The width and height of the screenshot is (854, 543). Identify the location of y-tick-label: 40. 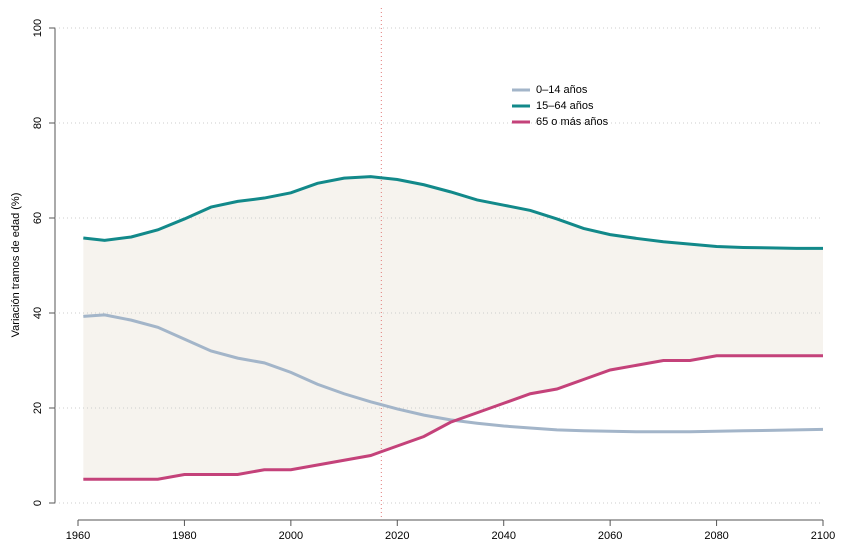
(38, 313).